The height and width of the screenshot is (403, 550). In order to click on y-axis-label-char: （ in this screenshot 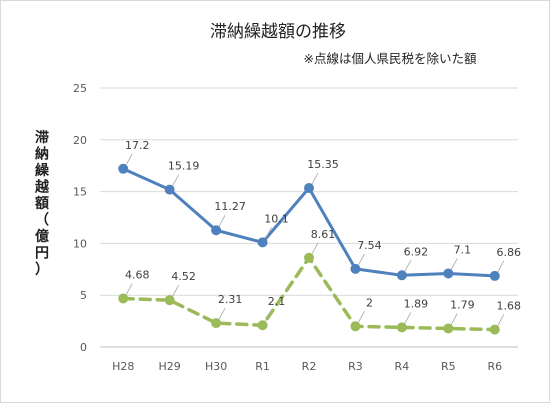, I will do `click(42, 221)`.